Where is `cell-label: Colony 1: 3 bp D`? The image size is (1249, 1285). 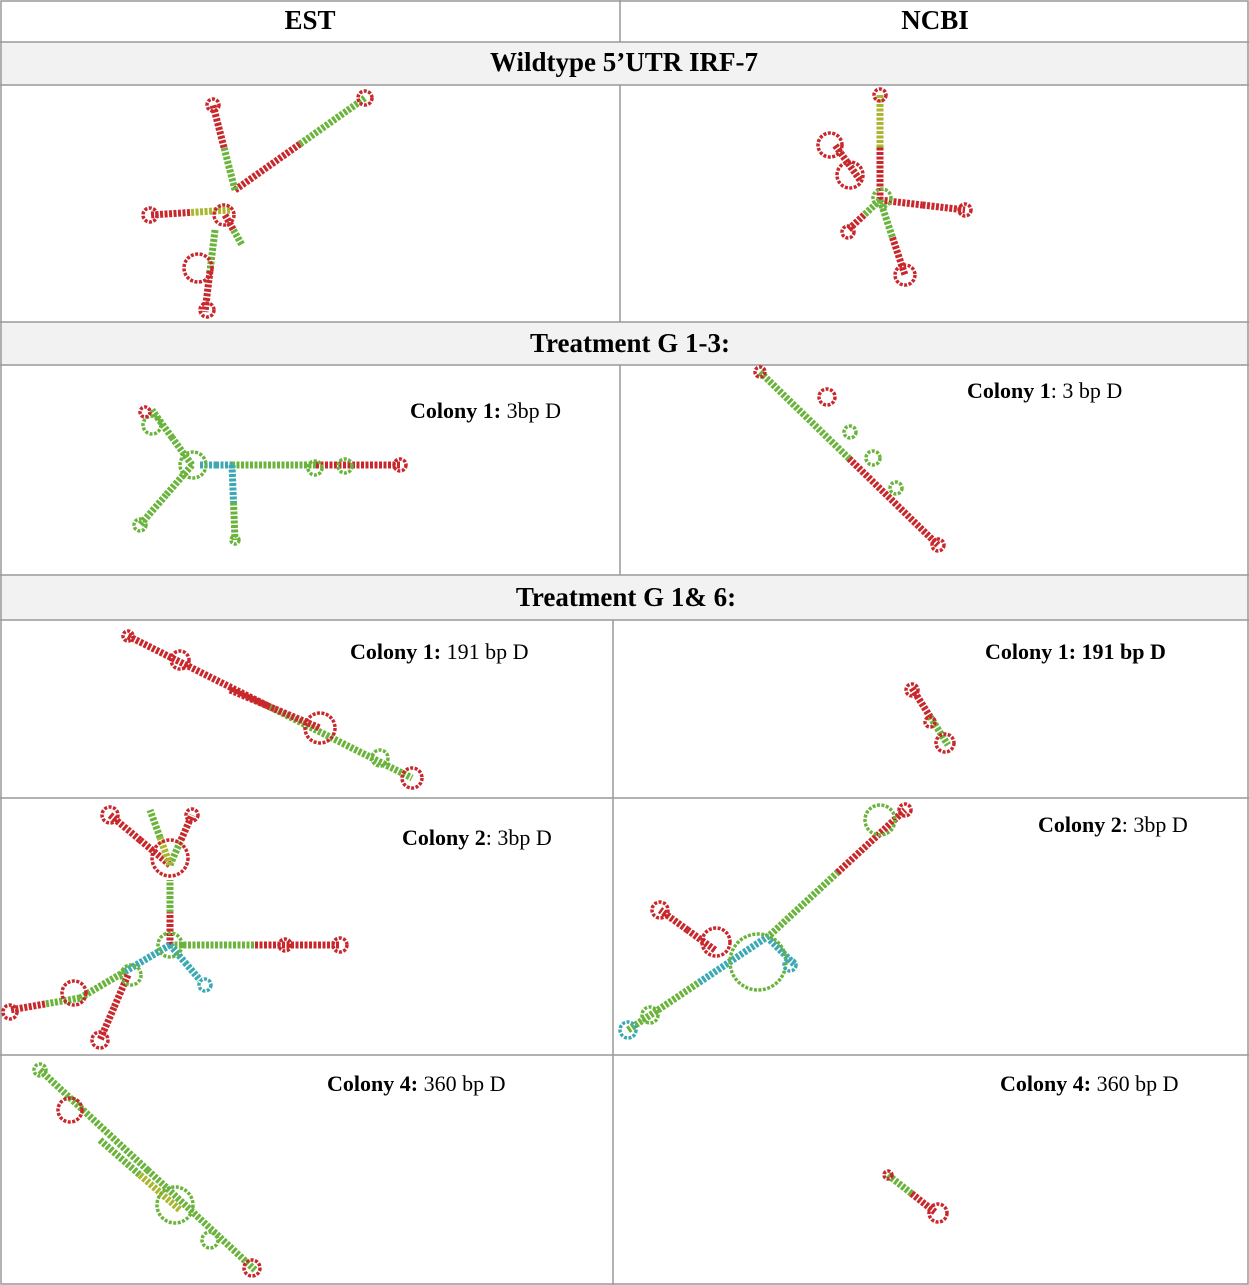
cell-label: Colony 1: 3 bp D is located at coordinates (1044, 391).